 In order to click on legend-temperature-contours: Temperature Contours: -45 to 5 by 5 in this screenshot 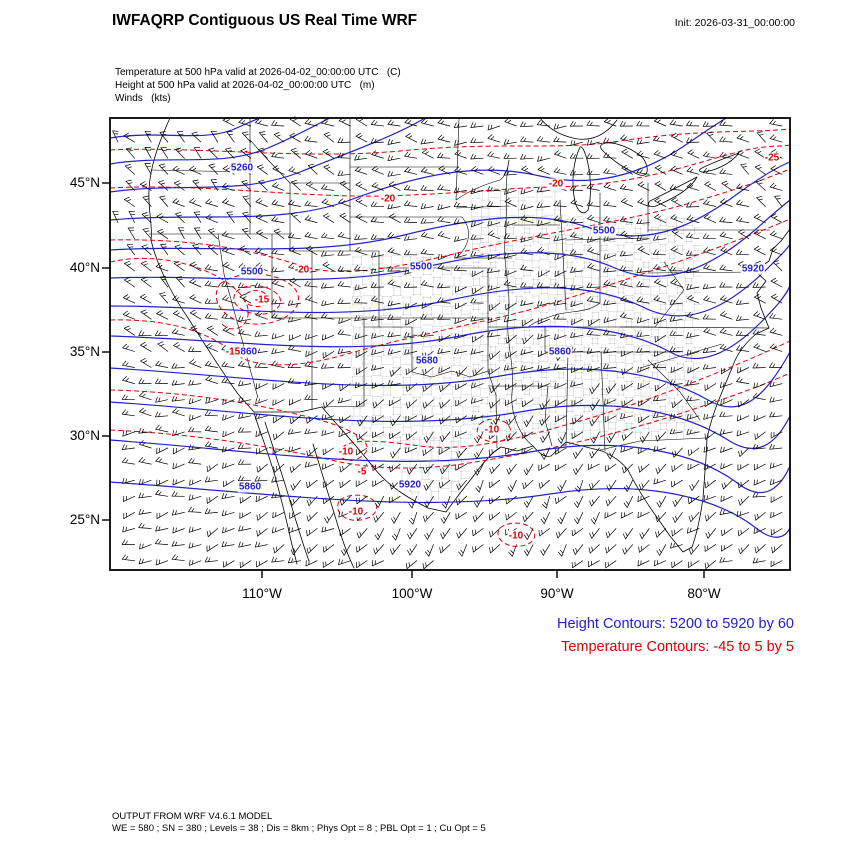, I will do `click(677, 647)`.